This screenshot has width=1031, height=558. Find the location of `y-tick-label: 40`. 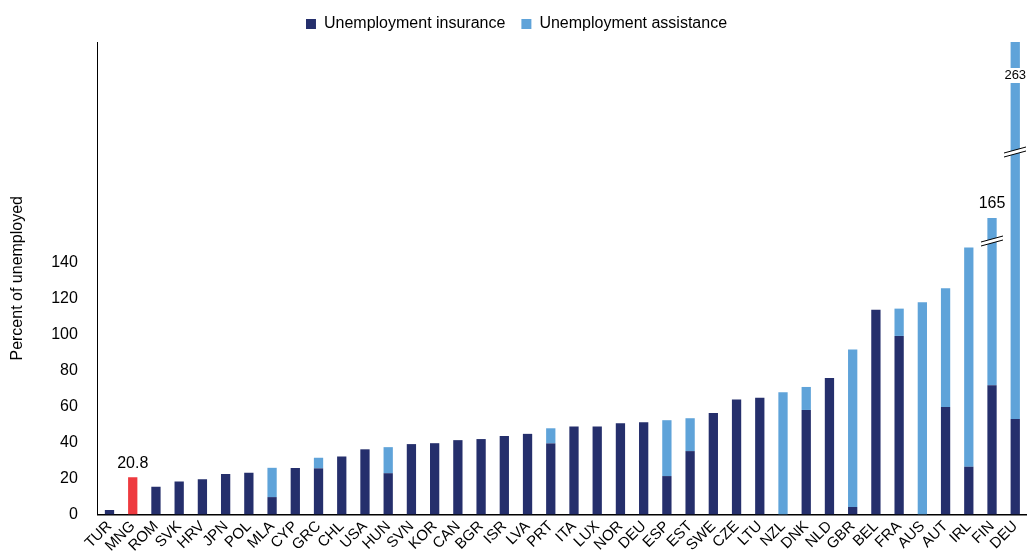

y-tick-label: 40 is located at coordinates (69, 442).